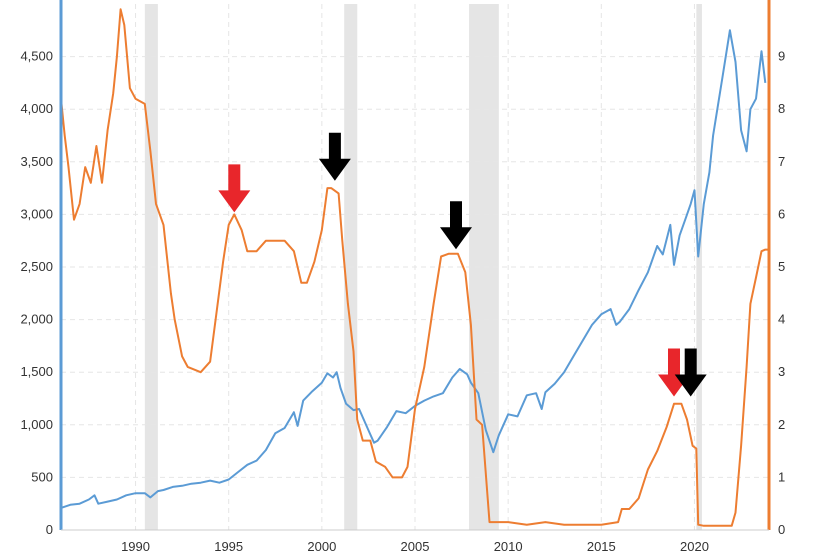 The image size is (820, 557). What do you see at coordinates (781, 266) in the screenshot?
I see `y2-tick-label: 5` at bounding box center [781, 266].